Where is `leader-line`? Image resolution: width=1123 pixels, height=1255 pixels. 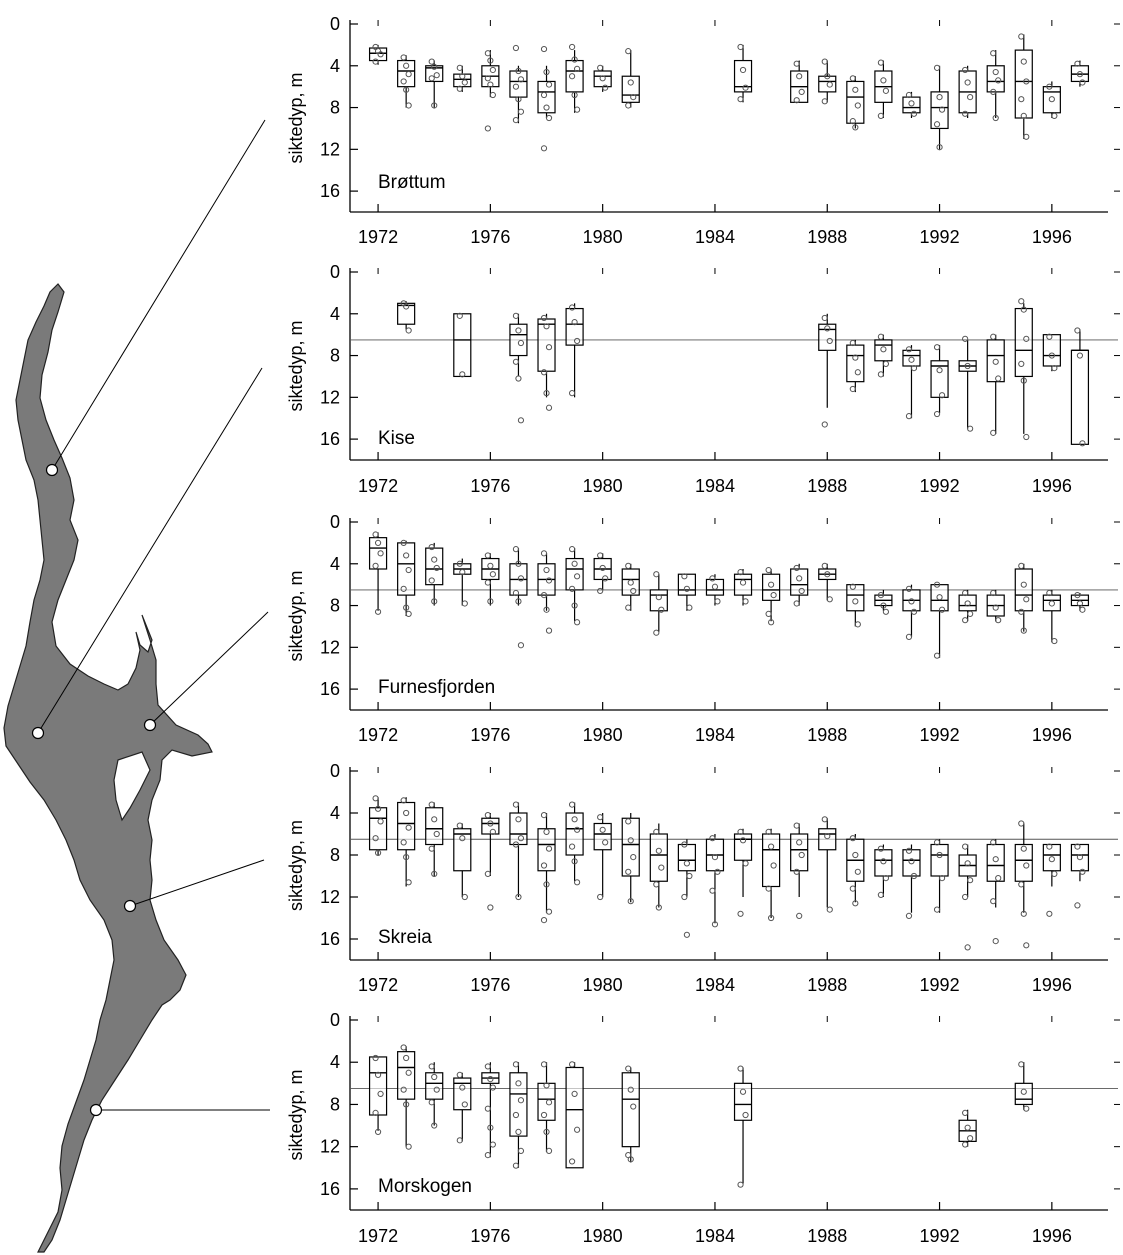 leader-line is located at coordinates (197, 883).